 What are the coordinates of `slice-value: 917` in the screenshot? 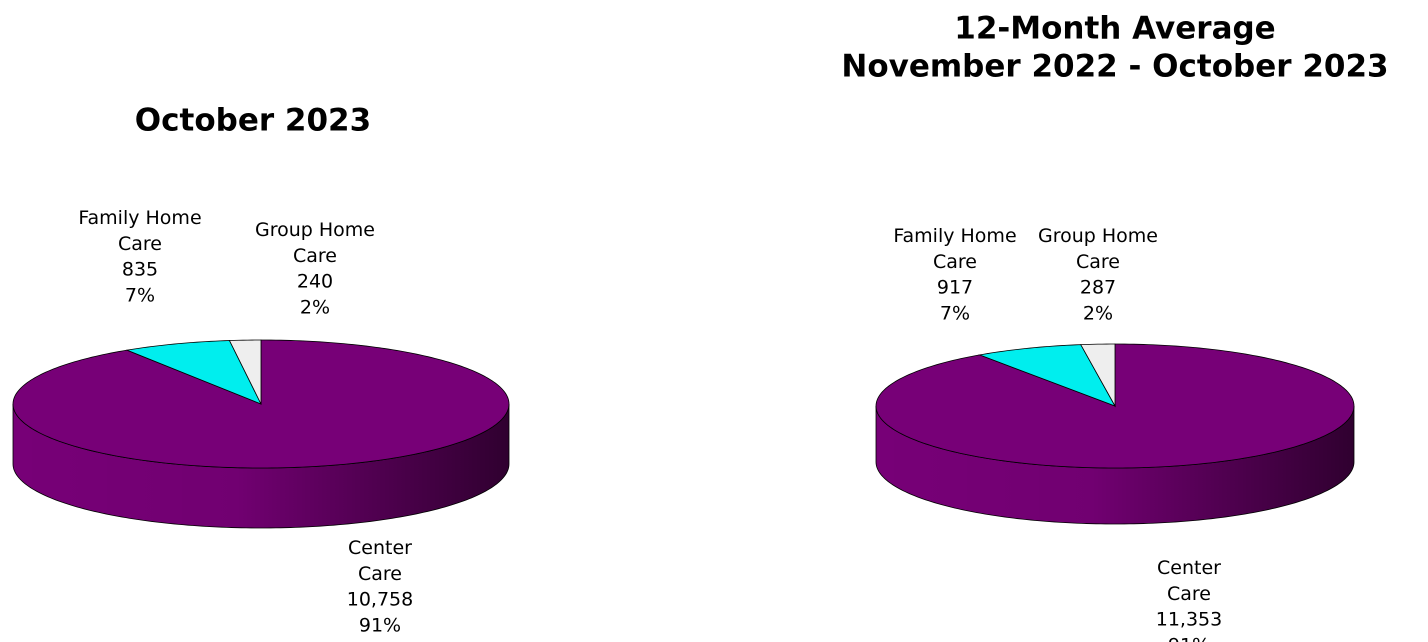 It's located at (955, 288).